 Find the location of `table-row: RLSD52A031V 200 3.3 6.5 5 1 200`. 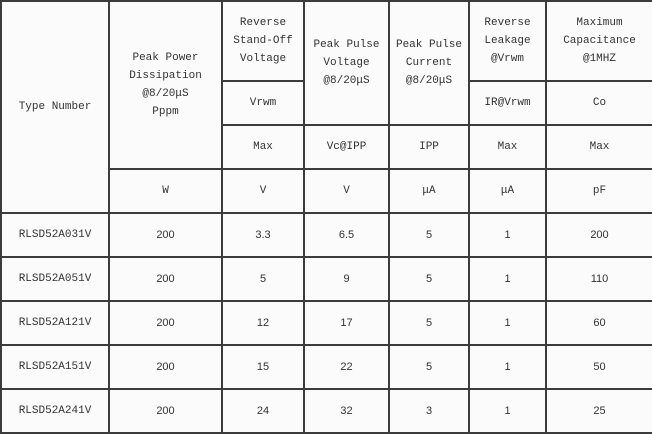

table-row: RLSD52A031V 200 3.3 6.5 5 1 200 is located at coordinates (326, 235).